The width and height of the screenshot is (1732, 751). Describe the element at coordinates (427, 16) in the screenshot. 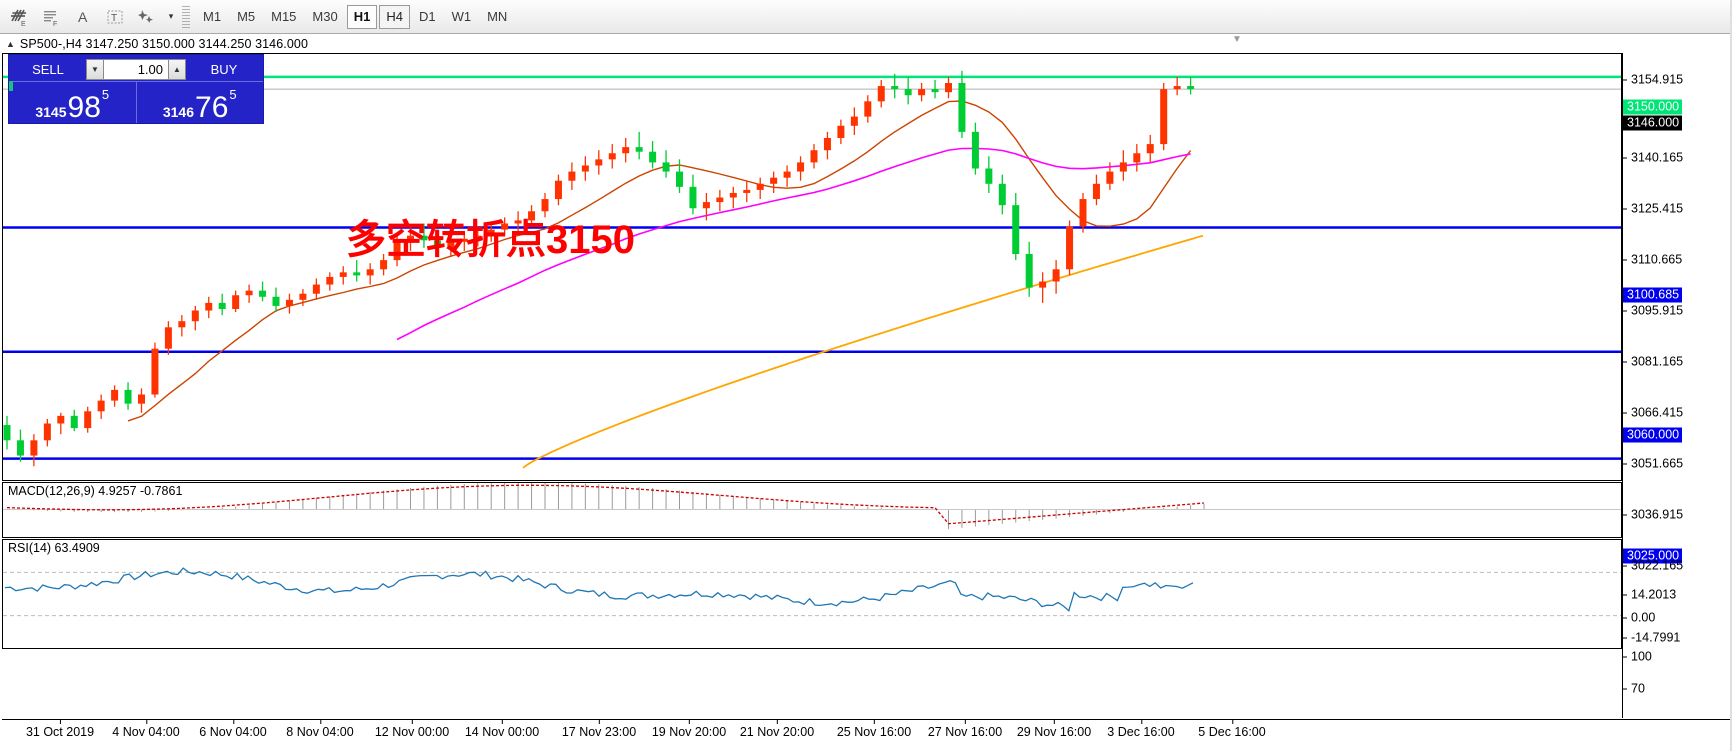

I see `timeframe-d1: D1` at that location.